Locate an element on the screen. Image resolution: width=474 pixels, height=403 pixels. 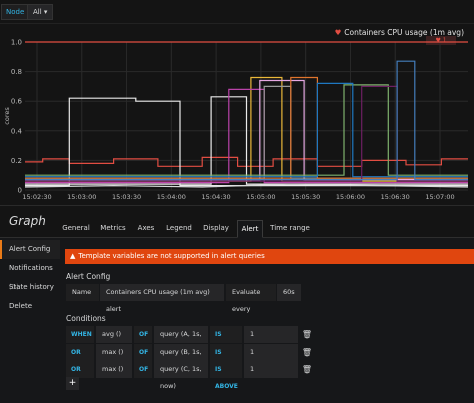
x-tick-label: 15:05:00 is located at coordinates (260, 197).